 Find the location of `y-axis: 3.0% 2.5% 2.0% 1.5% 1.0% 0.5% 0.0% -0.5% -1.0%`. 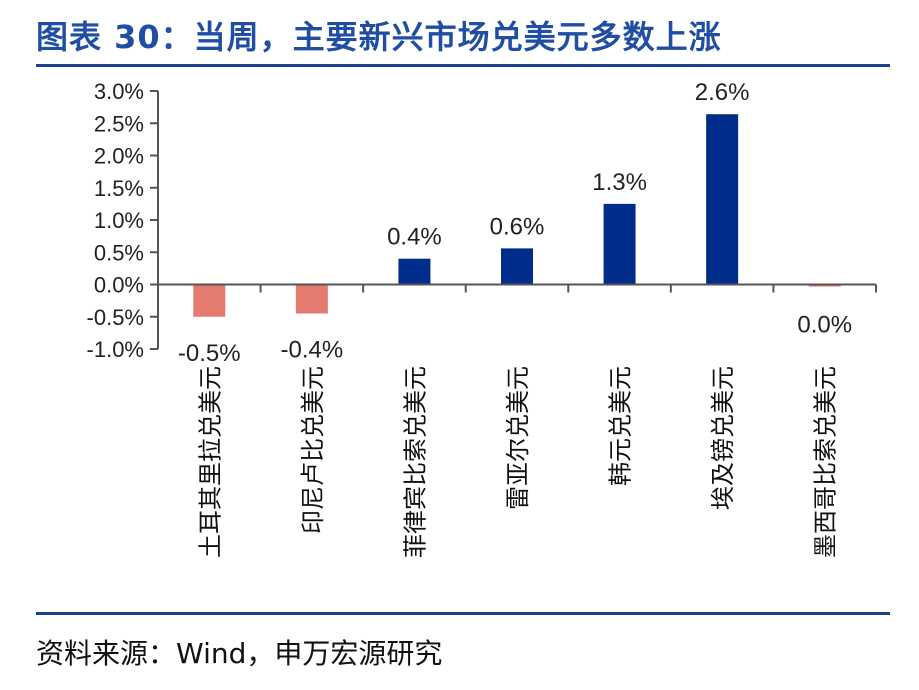

y-axis: 3.0% 2.5% 2.0% 1.5% 1.0% 0.5% 0.0% -0.5% -1.0% is located at coordinates (123, 220).